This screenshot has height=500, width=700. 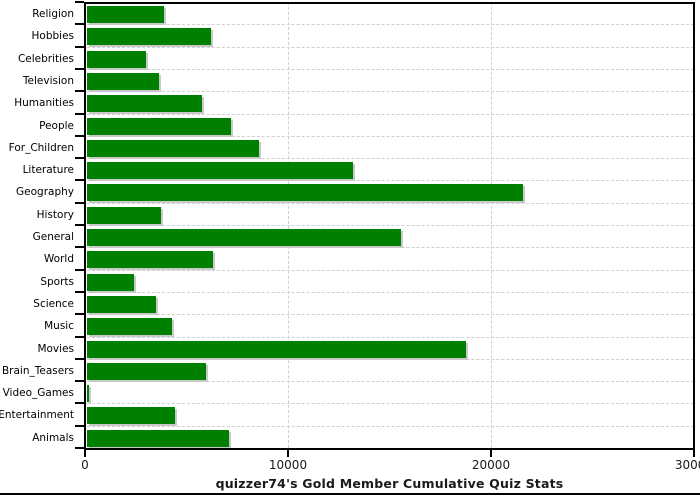 What do you see at coordinates (59, 326) in the screenshot?
I see `category-label: Music` at bounding box center [59, 326].